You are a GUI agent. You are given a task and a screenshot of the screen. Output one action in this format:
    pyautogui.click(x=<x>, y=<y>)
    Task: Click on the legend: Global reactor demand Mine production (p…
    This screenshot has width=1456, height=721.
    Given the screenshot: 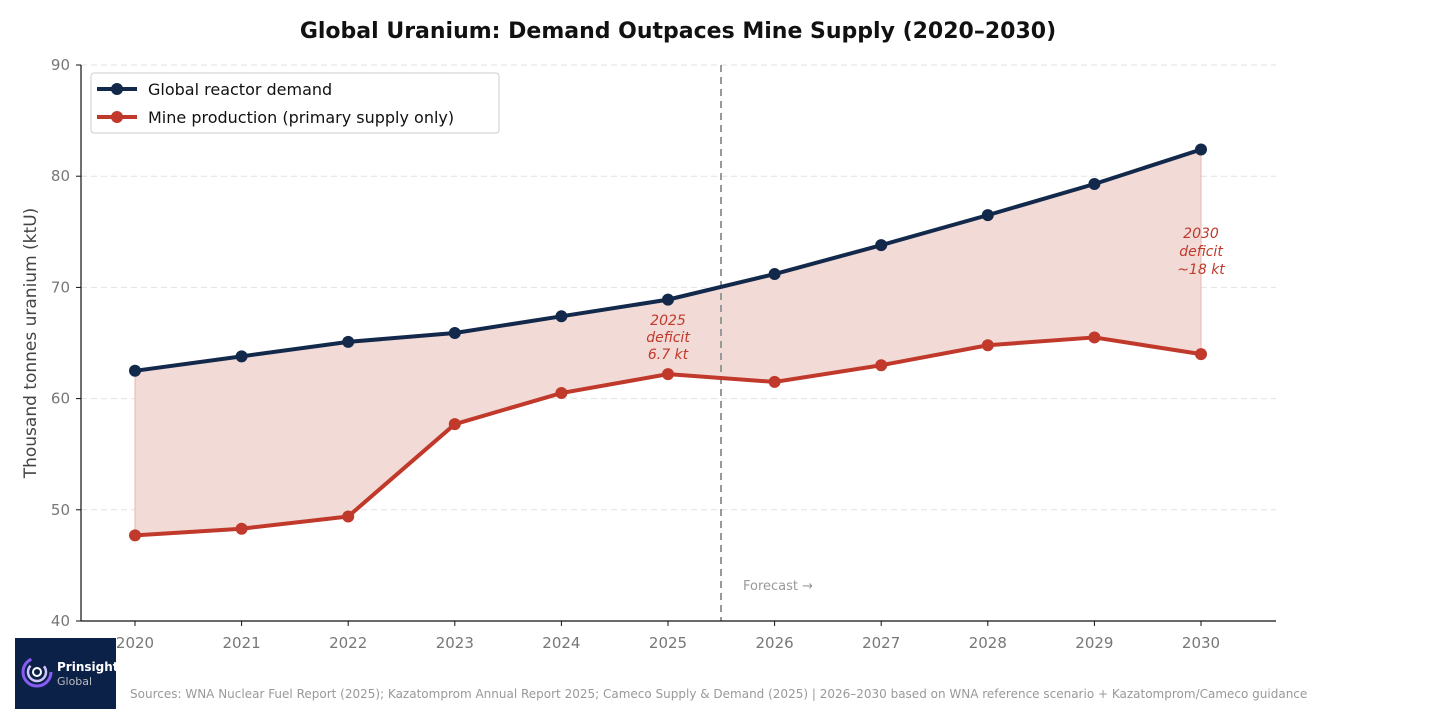 What is the action you would take?
    pyautogui.click(x=295, y=103)
    